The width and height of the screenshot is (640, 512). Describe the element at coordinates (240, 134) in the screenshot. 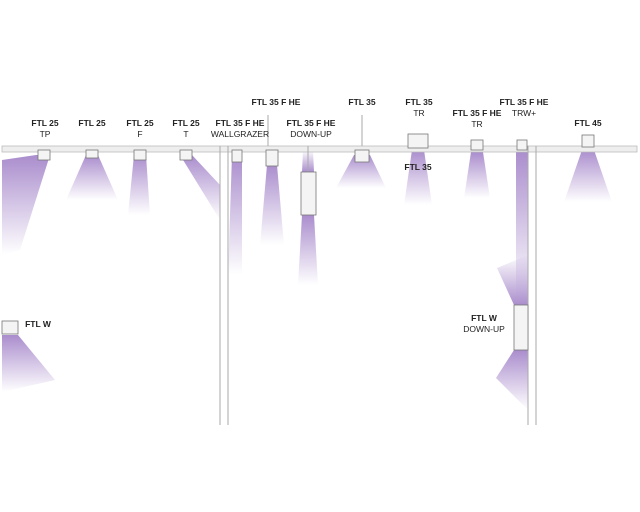

I see `fixture-variant: WALLGRAZER` at that location.